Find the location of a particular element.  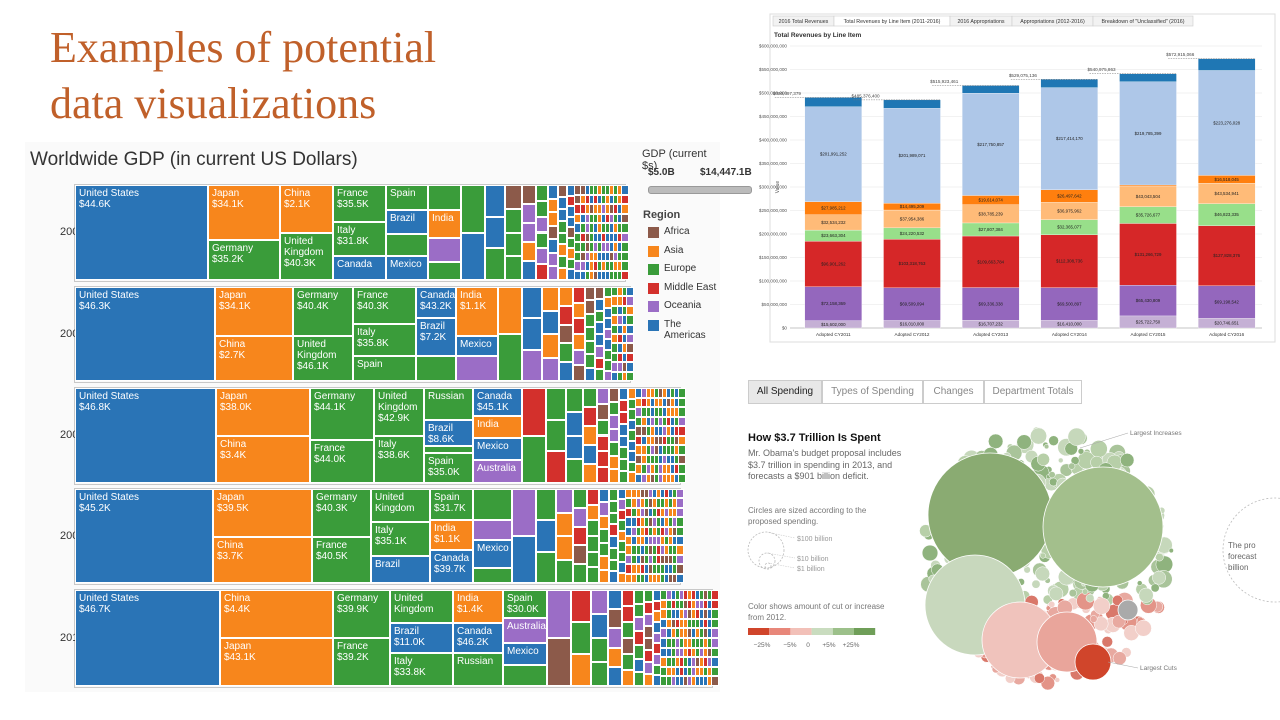

tab: Types of Spending is located at coordinates (872, 392).